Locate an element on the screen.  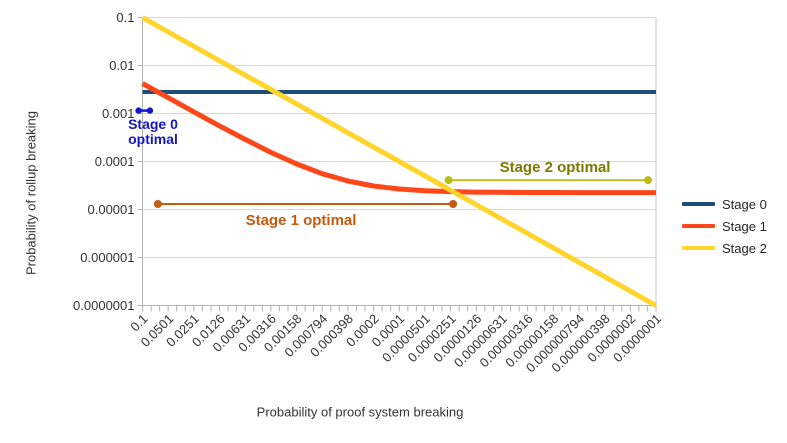
annotation-stage0-optimal-line1: Stage 0 is located at coordinates (153, 124).